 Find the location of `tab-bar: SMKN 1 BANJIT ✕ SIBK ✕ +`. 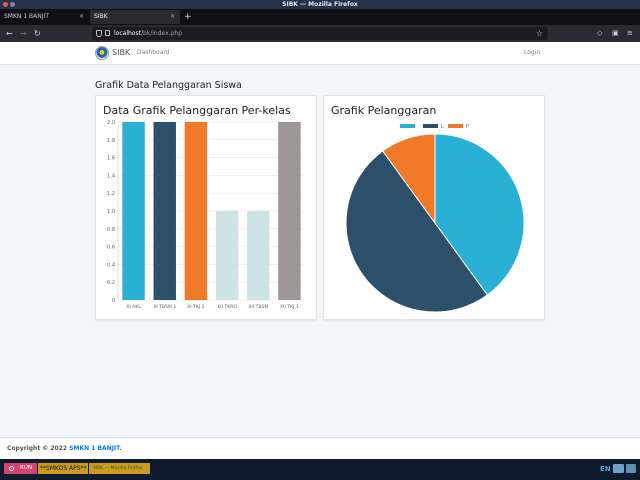

tab-bar: SMKN 1 BANJIT ✕ SIBK ✕ + is located at coordinates (320, 17).